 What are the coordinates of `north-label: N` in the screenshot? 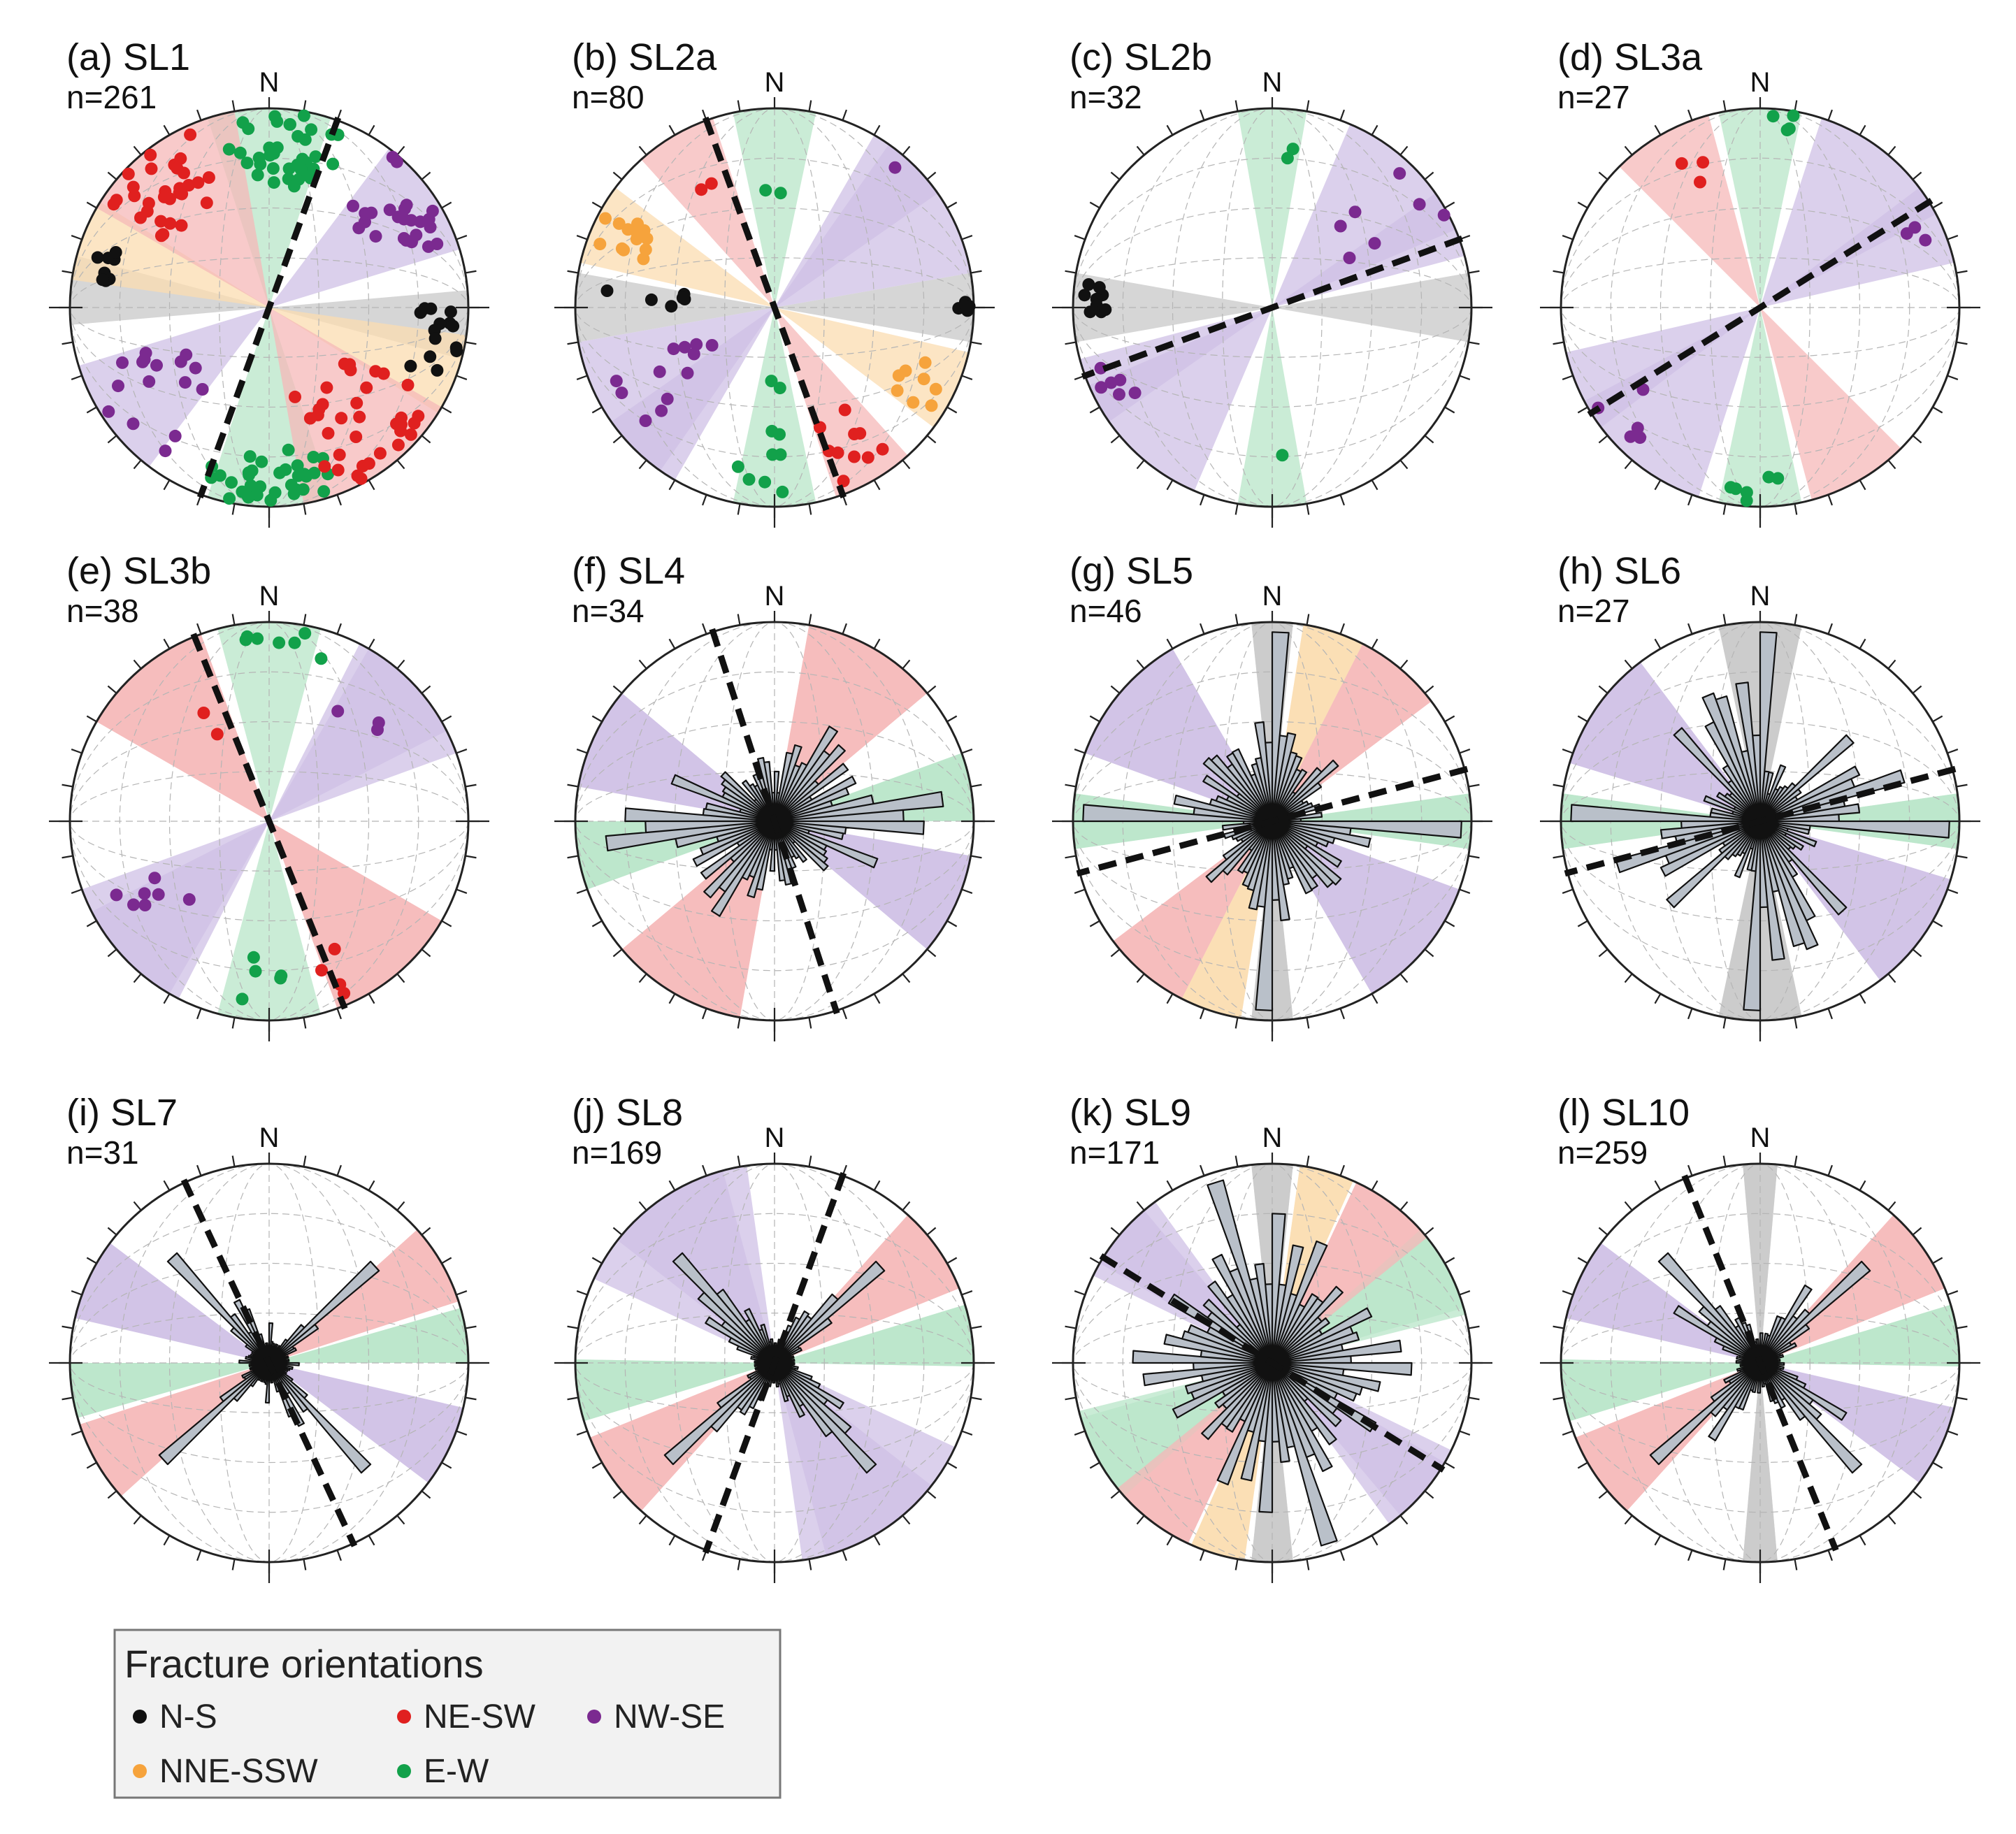 It's located at (775, 596).